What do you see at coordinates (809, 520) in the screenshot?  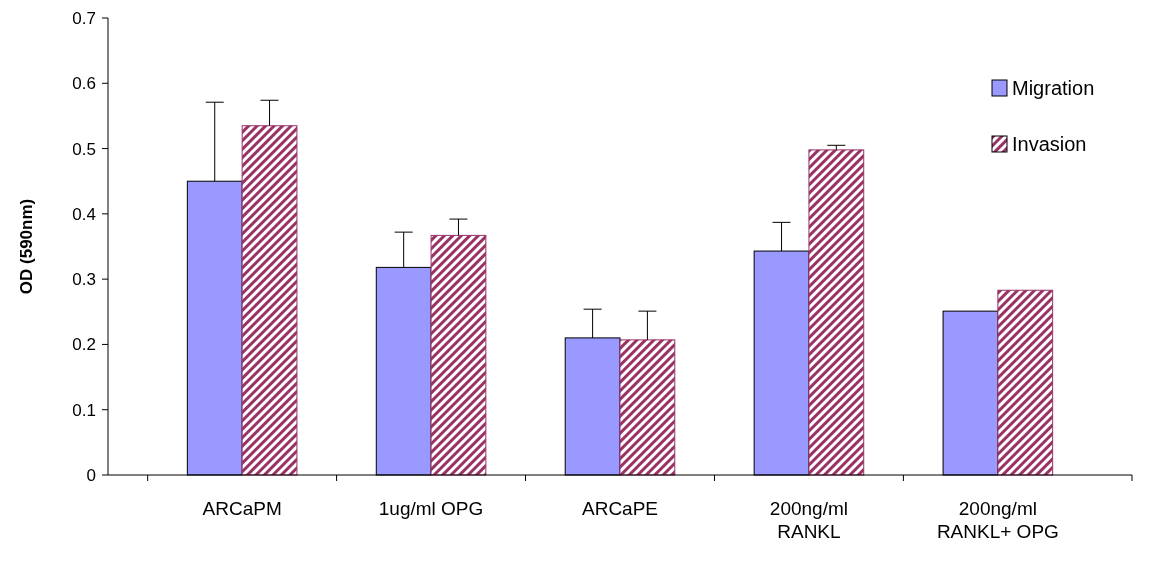 I see `x-tick-label: 200ng/ml RANKL` at bounding box center [809, 520].